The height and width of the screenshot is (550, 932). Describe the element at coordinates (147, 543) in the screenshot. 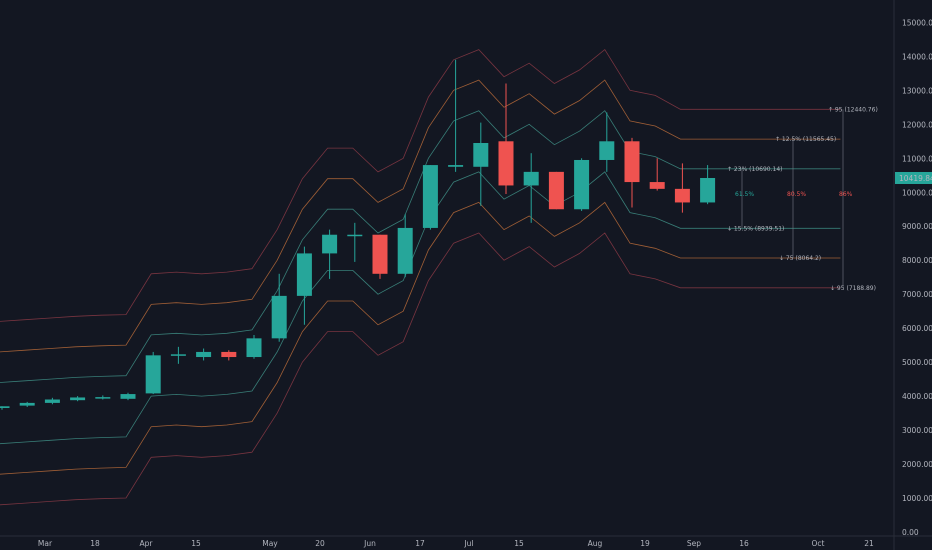

I see `time-tick-label: Apr` at that location.